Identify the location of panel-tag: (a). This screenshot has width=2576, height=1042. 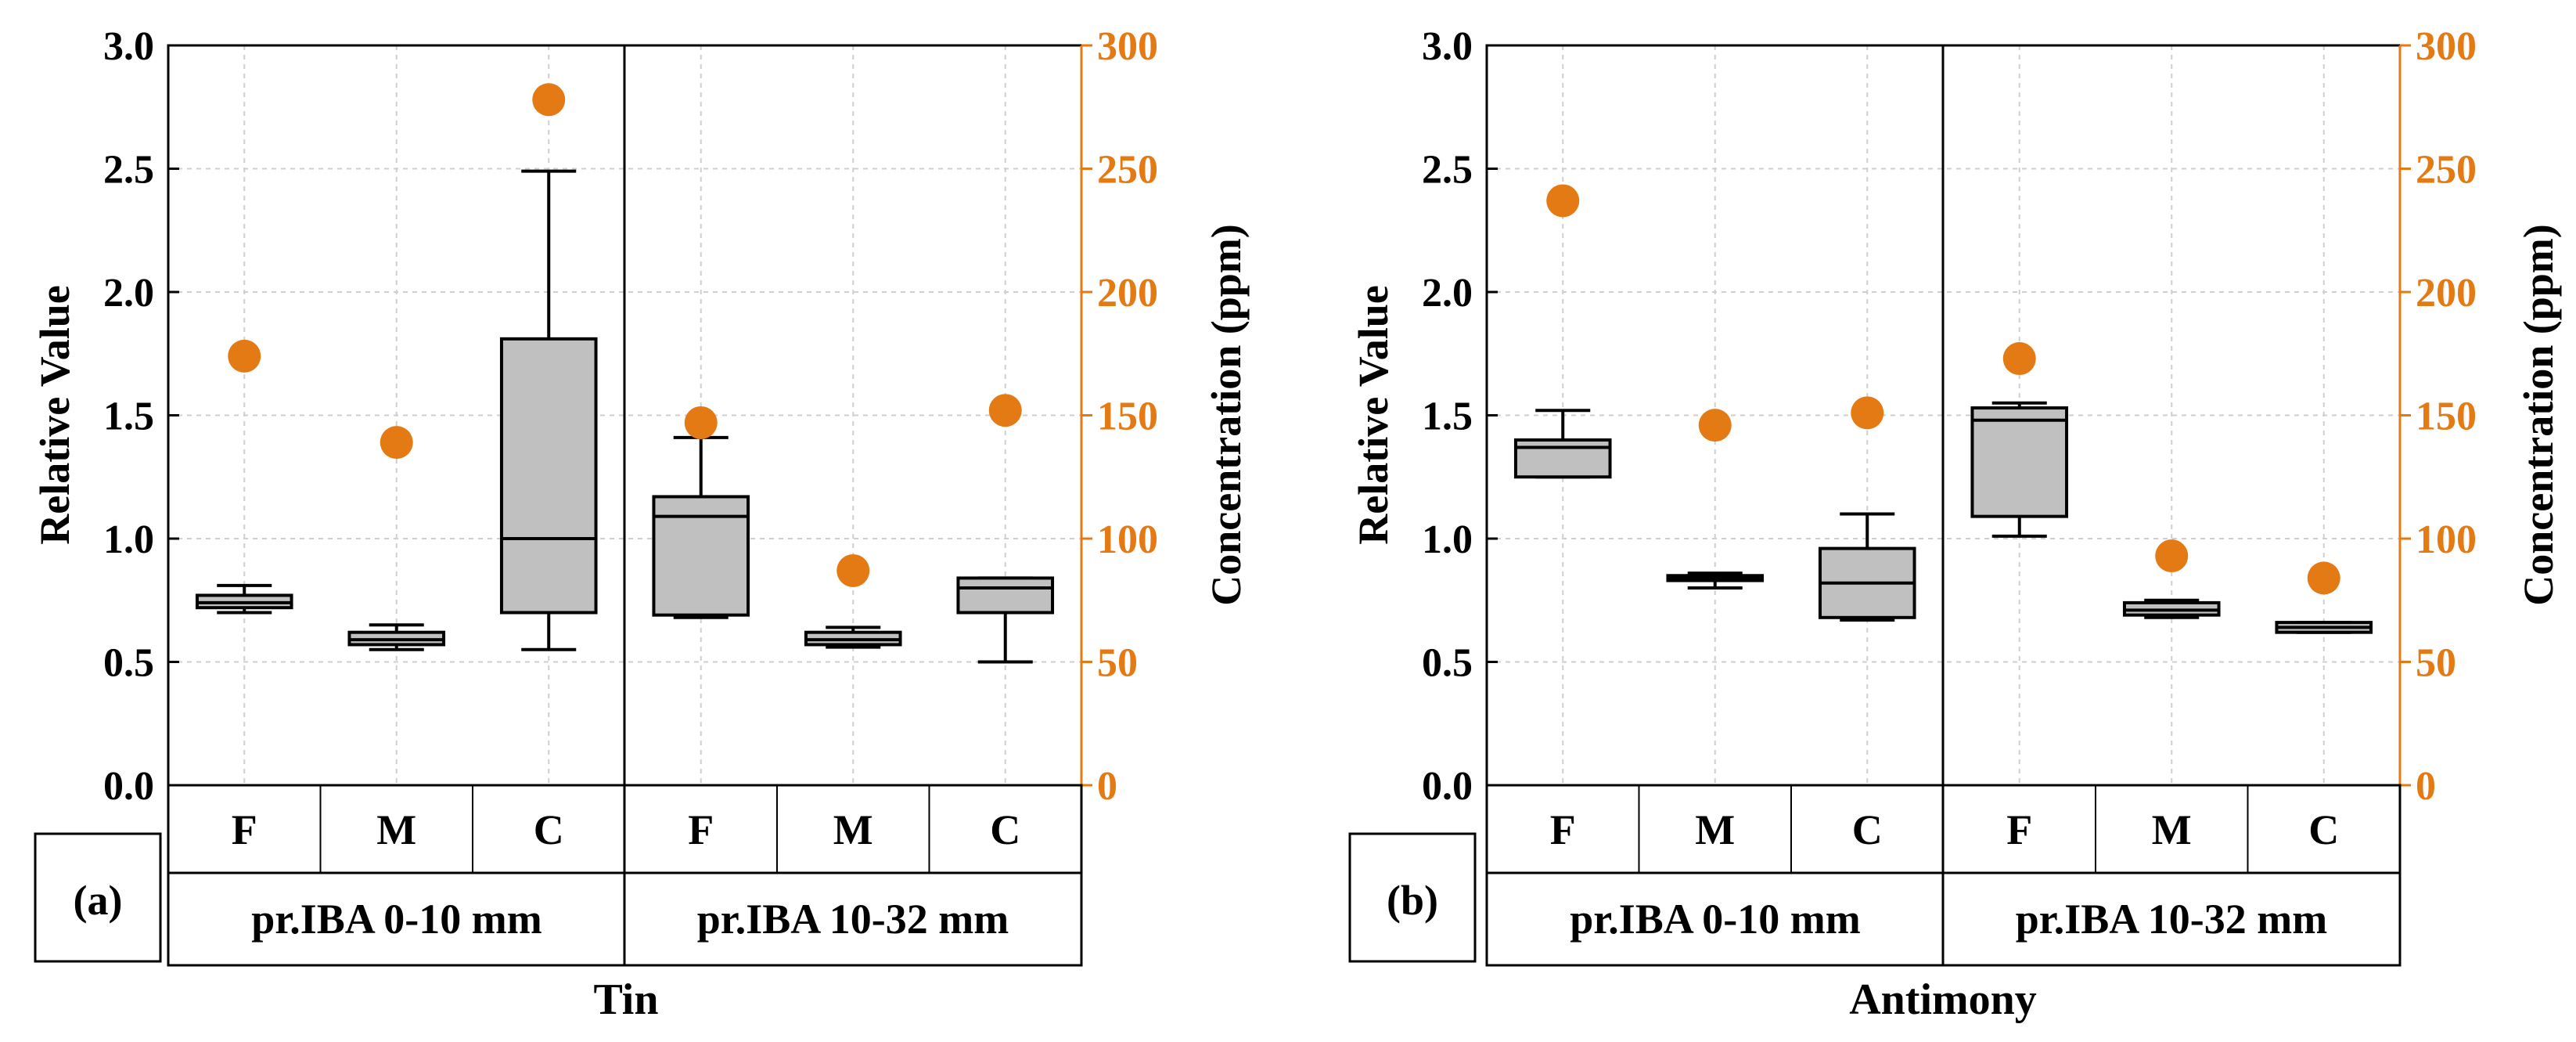
(98, 900).